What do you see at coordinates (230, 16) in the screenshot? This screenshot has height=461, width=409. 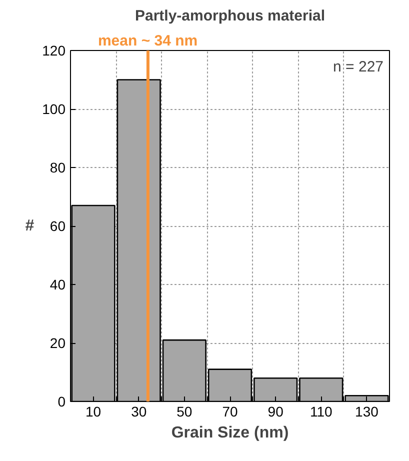 I see `chart-title: Partly-amorphous material` at bounding box center [230, 16].